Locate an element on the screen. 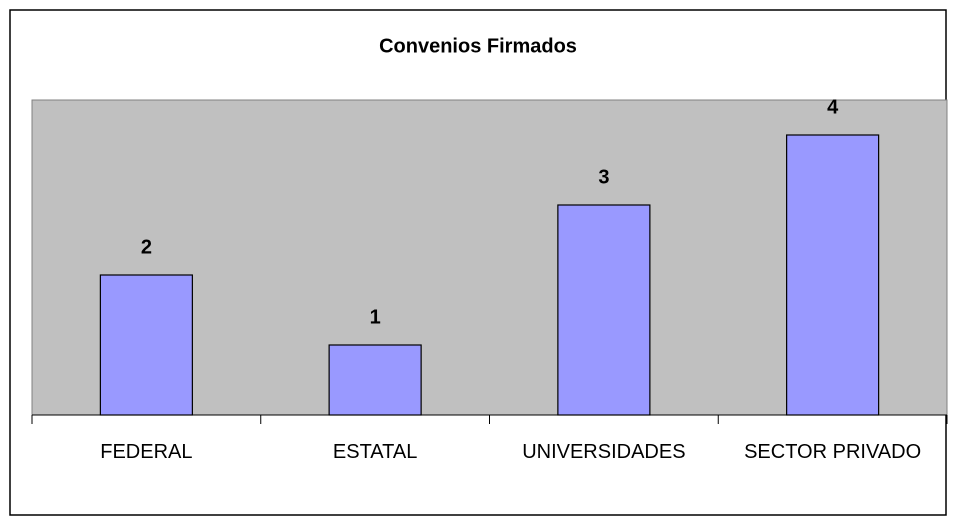  data-label: 2 is located at coordinates (146, 247).